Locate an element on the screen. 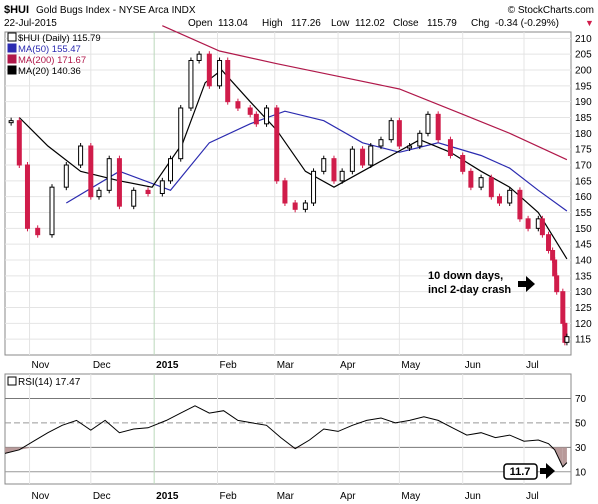  price-tick-label: 135 is located at coordinates (583, 276).